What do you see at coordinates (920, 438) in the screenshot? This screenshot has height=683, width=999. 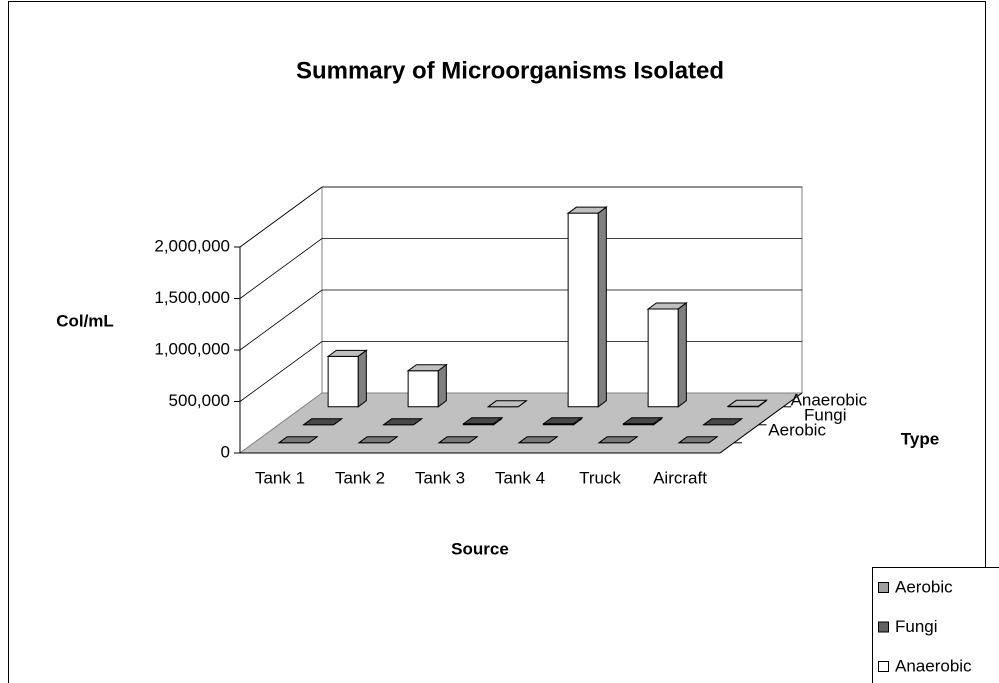 I see `z-axis-title: Type` at bounding box center [920, 438].